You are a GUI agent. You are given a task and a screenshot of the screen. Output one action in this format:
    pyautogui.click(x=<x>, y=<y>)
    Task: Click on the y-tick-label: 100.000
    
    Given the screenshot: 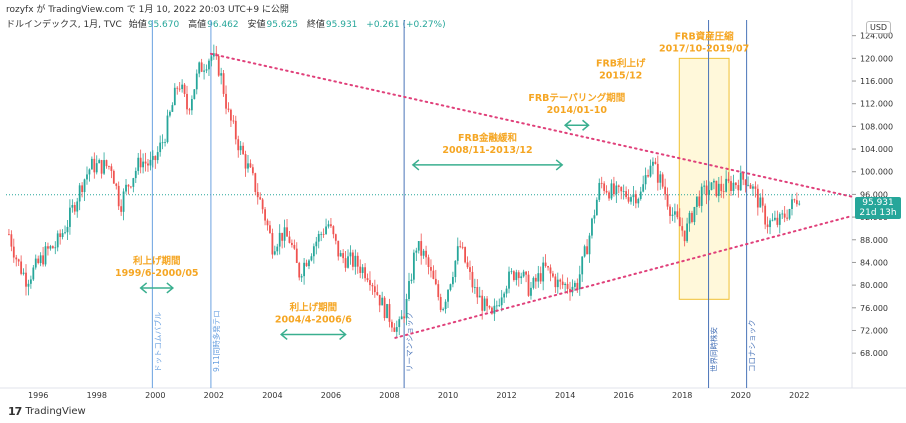 What is the action you would take?
    pyautogui.click(x=876, y=172)
    